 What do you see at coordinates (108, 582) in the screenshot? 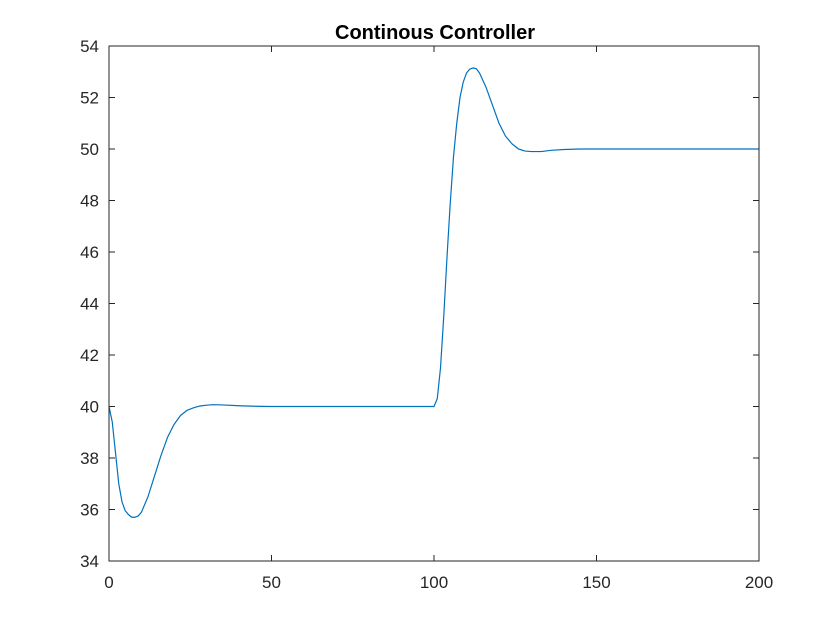
I see `x-tick-label: 0` at bounding box center [108, 582].